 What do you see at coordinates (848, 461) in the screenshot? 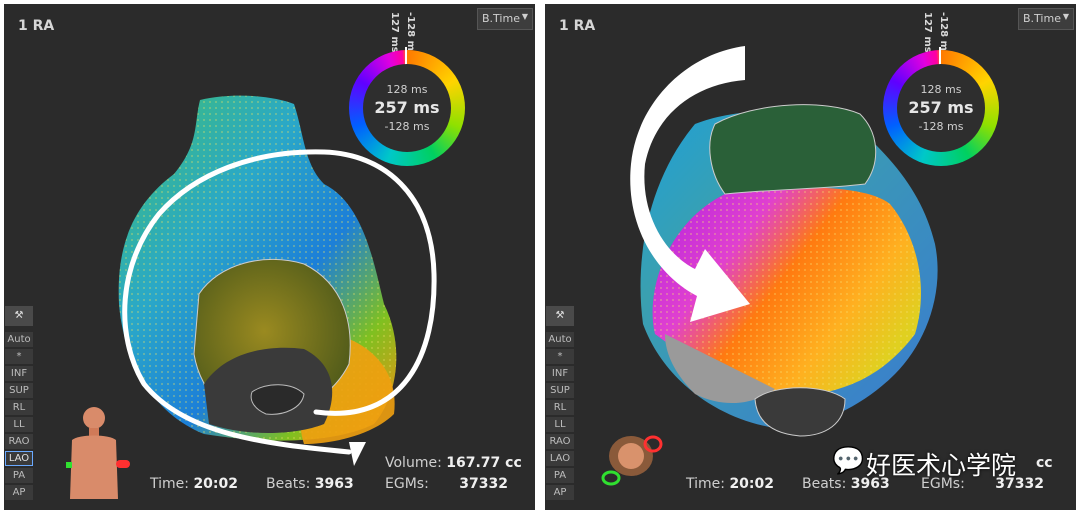
I see `wechat-icon: 💬` at bounding box center [848, 461].